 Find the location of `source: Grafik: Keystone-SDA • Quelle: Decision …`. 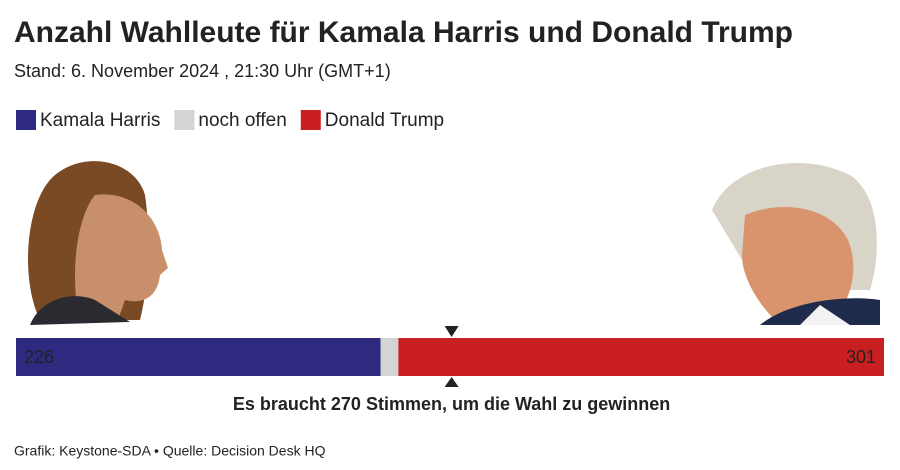

source: Grafik: Keystone-SDA • Quelle: Decision … is located at coordinates (170, 451).